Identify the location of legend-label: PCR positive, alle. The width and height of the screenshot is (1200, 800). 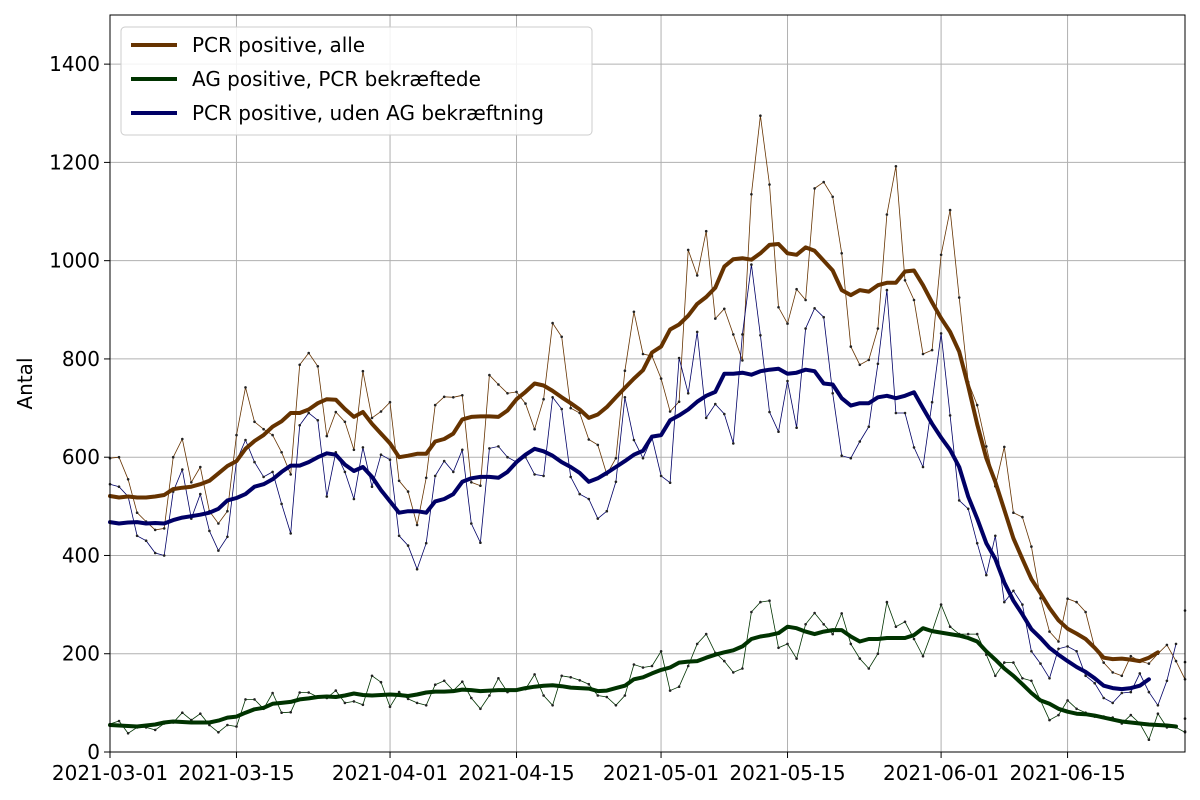
(278, 45).